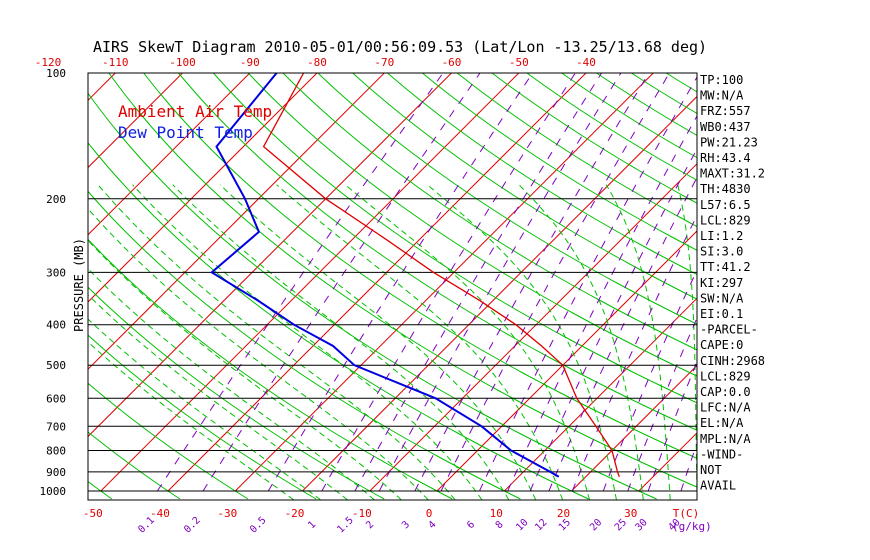 The image size is (870, 560). Describe the element at coordinates (732, 361) in the screenshot. I see `index-entry: CINH:2968` at that location.